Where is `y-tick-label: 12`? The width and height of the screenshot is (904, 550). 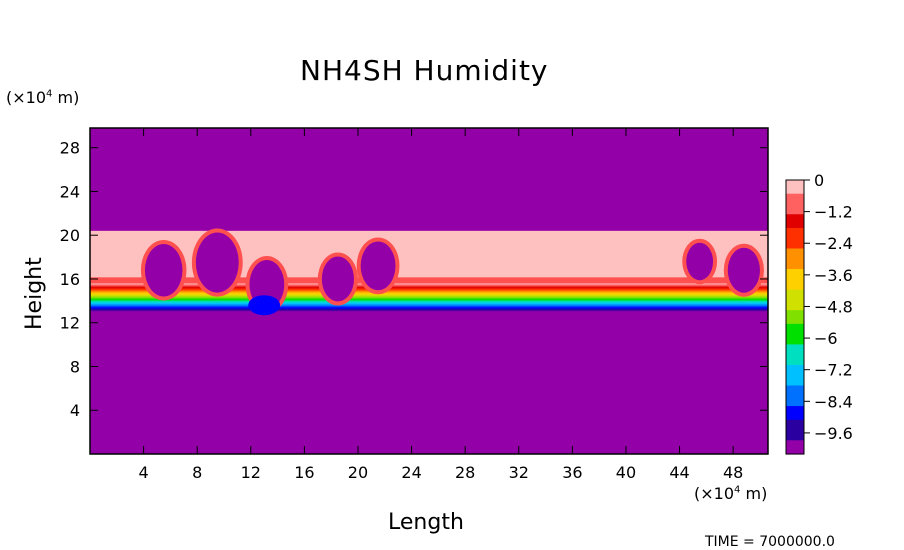
y-tick-label: 12 is located at coordinates (70, 323).